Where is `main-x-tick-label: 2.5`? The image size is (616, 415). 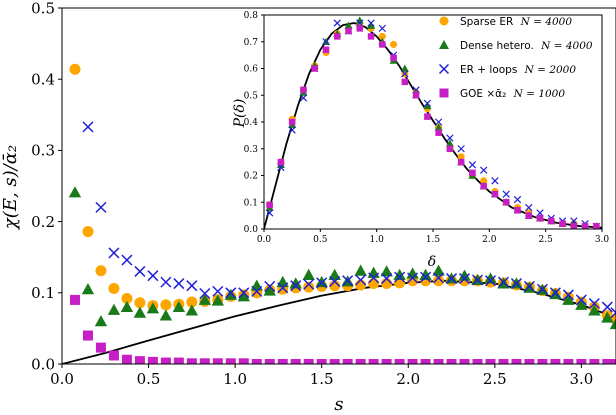 main-x-tick-label: 2.5 is located at coordinates (495, 379).